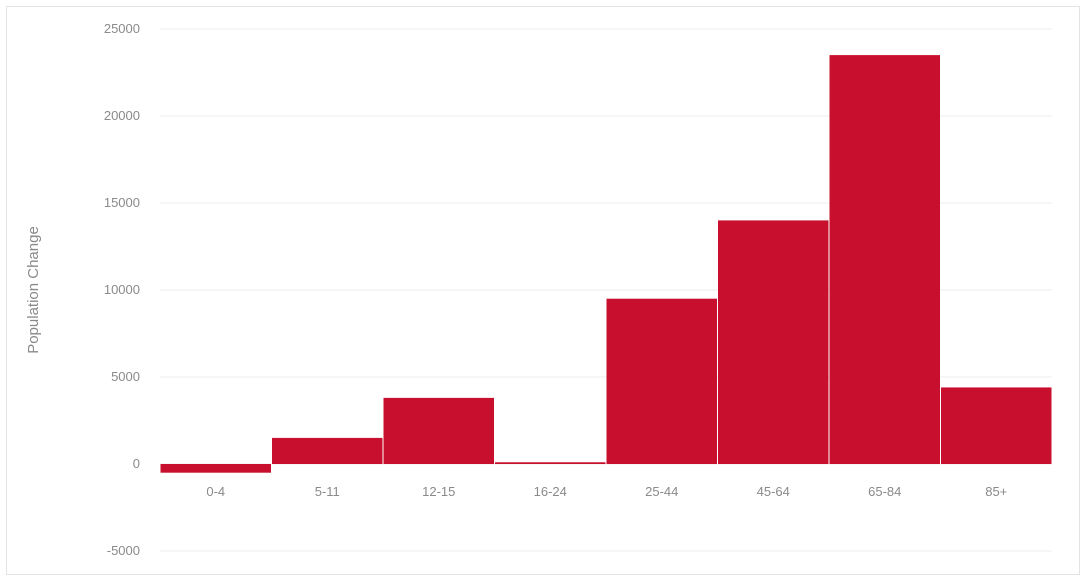  What do you see at coordinates (438, 491) in the screenshot?
I see `x-tick-label: 12-15` at bounding box center [438, 491].